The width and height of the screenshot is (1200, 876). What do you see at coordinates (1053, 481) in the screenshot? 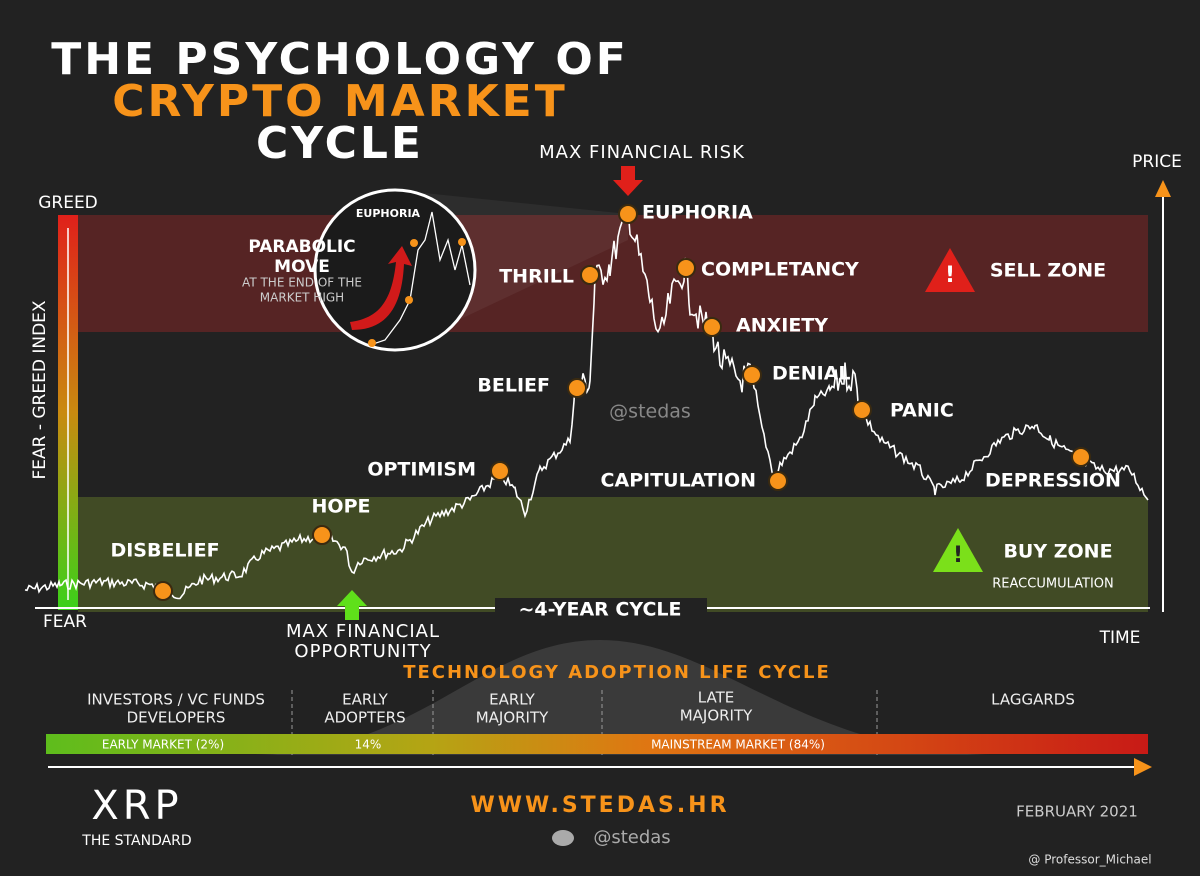
I see `stage-label: DEPRESSION` at bounding box center [1053, 481].